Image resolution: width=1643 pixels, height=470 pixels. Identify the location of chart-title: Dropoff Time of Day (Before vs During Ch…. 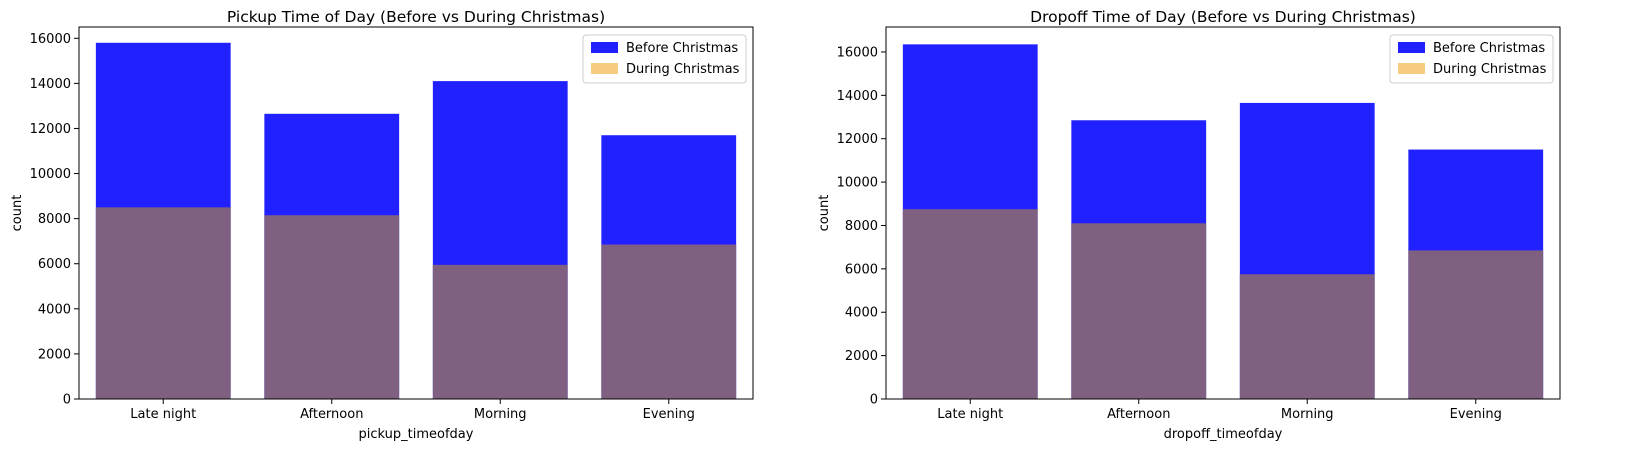
(1223, 17).